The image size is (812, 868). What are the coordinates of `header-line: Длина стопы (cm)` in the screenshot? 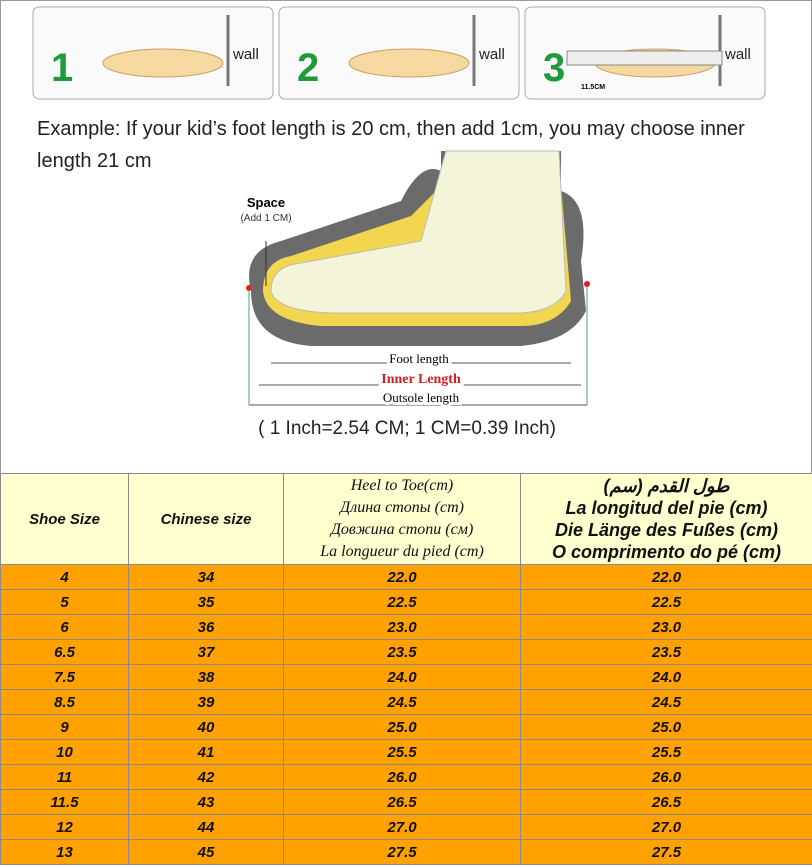 It's located at (402, 507).